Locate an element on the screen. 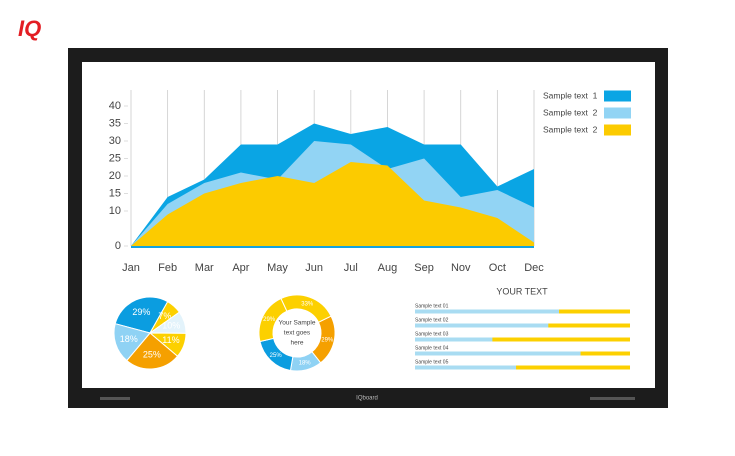  slice-label: 7% is located at coordinates (164, 316).